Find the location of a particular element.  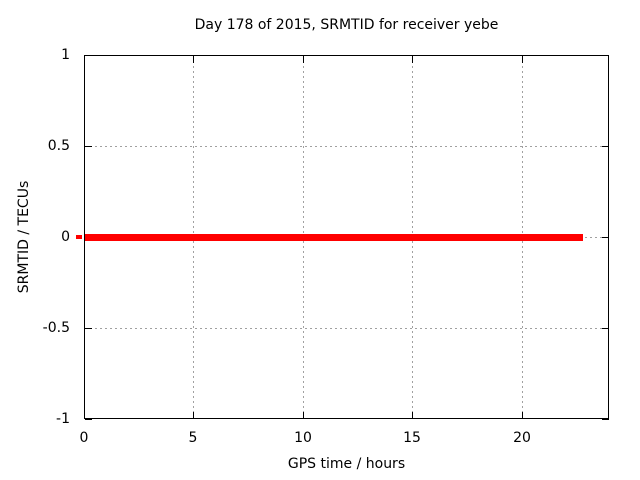

x-tick-label: 15 is located at coordinates (412, 438).